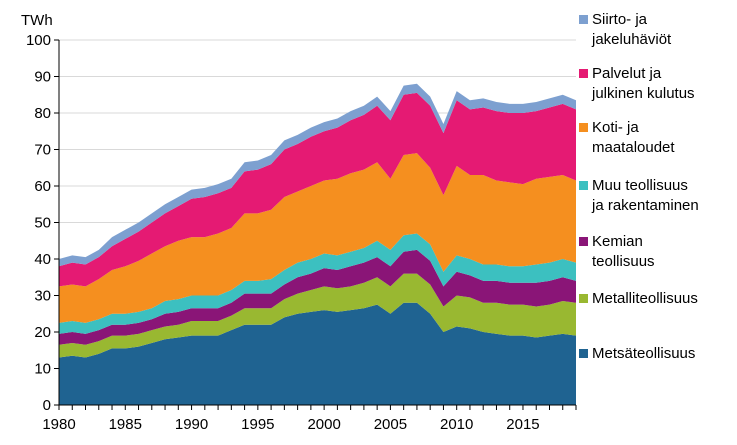 Image resolution: width=737 pixels, height=445 pixels. Describe the element at coordinates (522, 424) in the screenshot. I see `x-tick-label: 2015` at that location.